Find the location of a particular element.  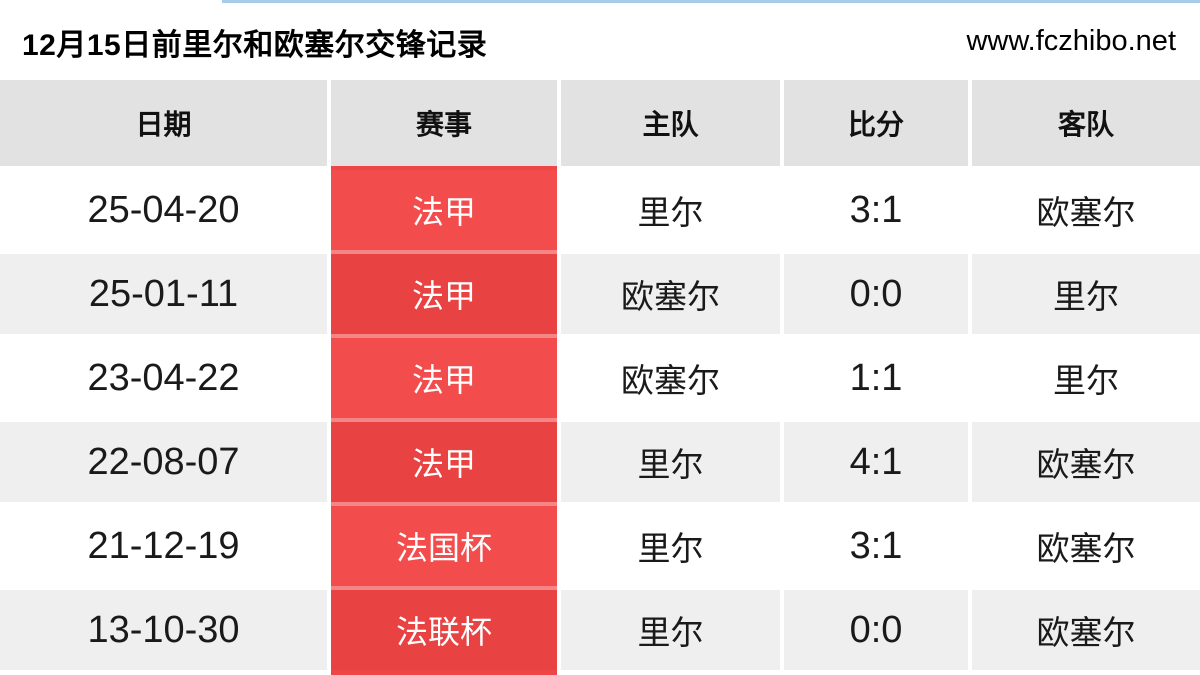

table-row: 22-08-07 法甲 里尔 4:1 欧塞尔 is located at coordinates (600, 462).